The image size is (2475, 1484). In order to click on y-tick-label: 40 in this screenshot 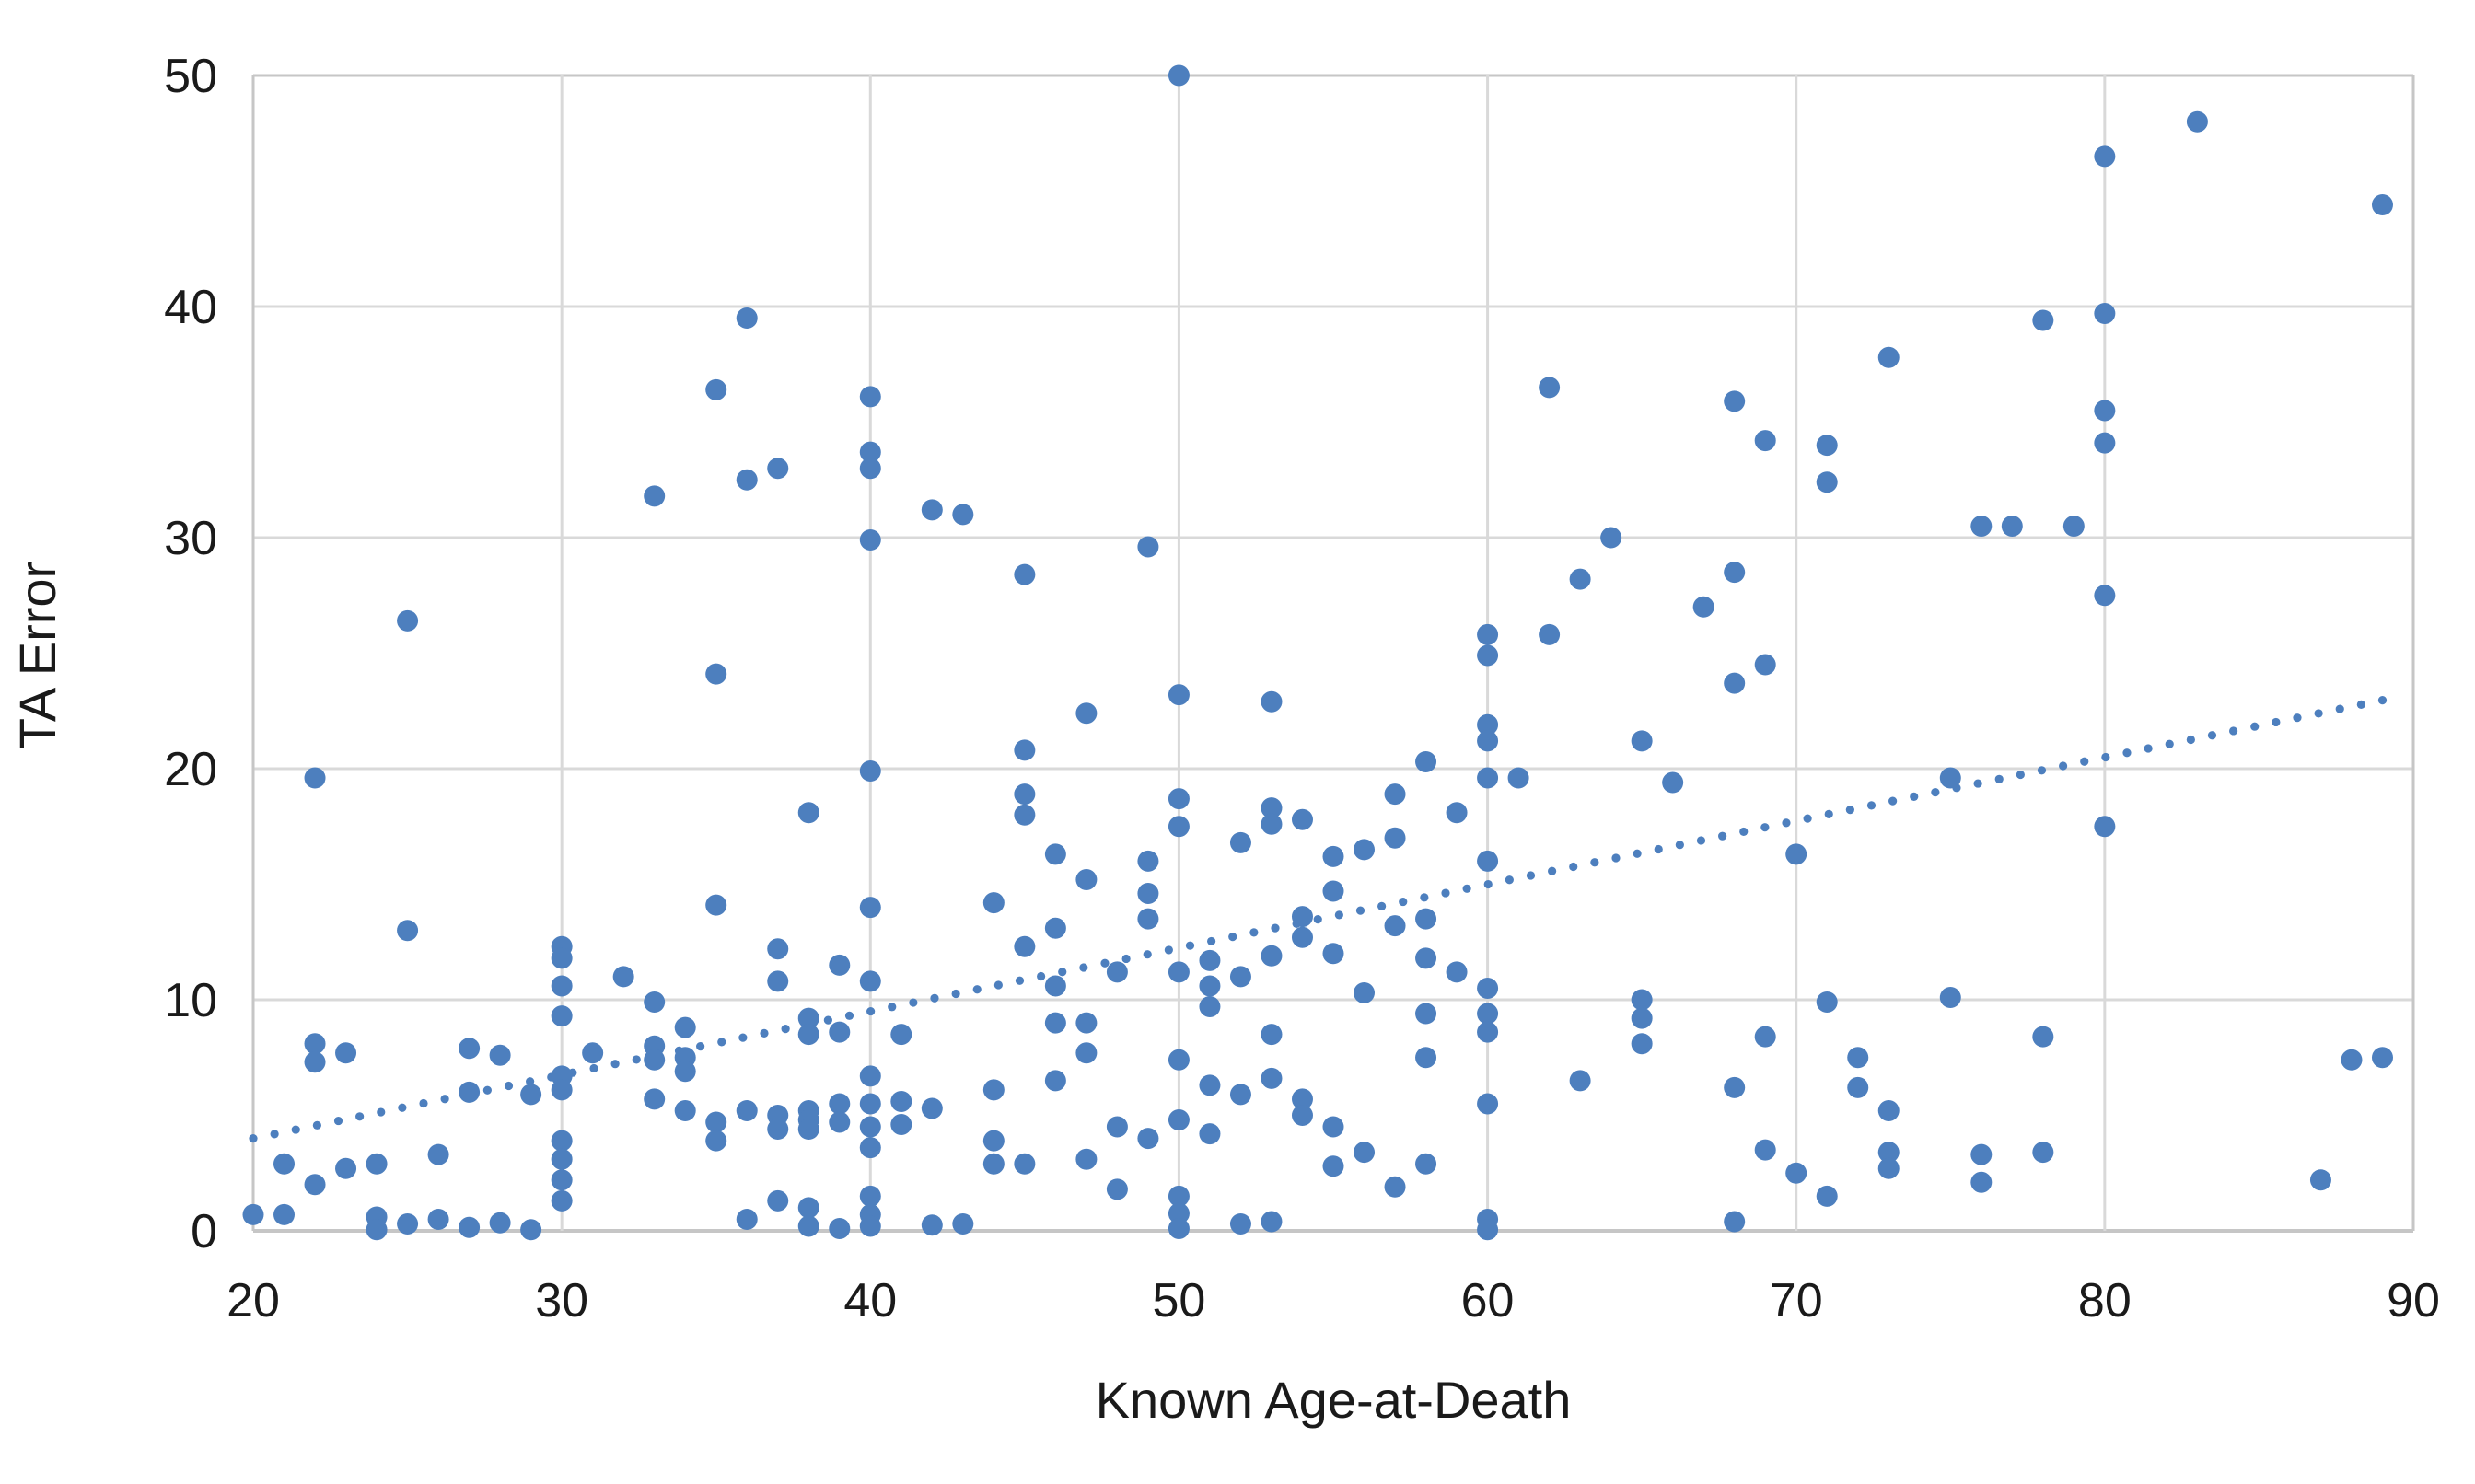, I will do `click(191, 307)`.